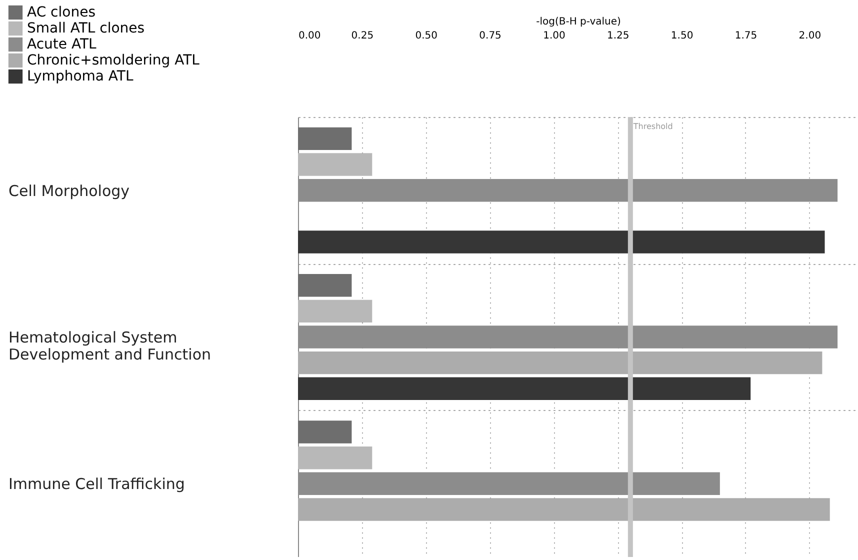 This screenshot has height=560, width=858. What do you see at coordinates (80, 76) in the screenshot?
I see `legend-label: Lymphoma ATL` at bounding box center [80, 76].